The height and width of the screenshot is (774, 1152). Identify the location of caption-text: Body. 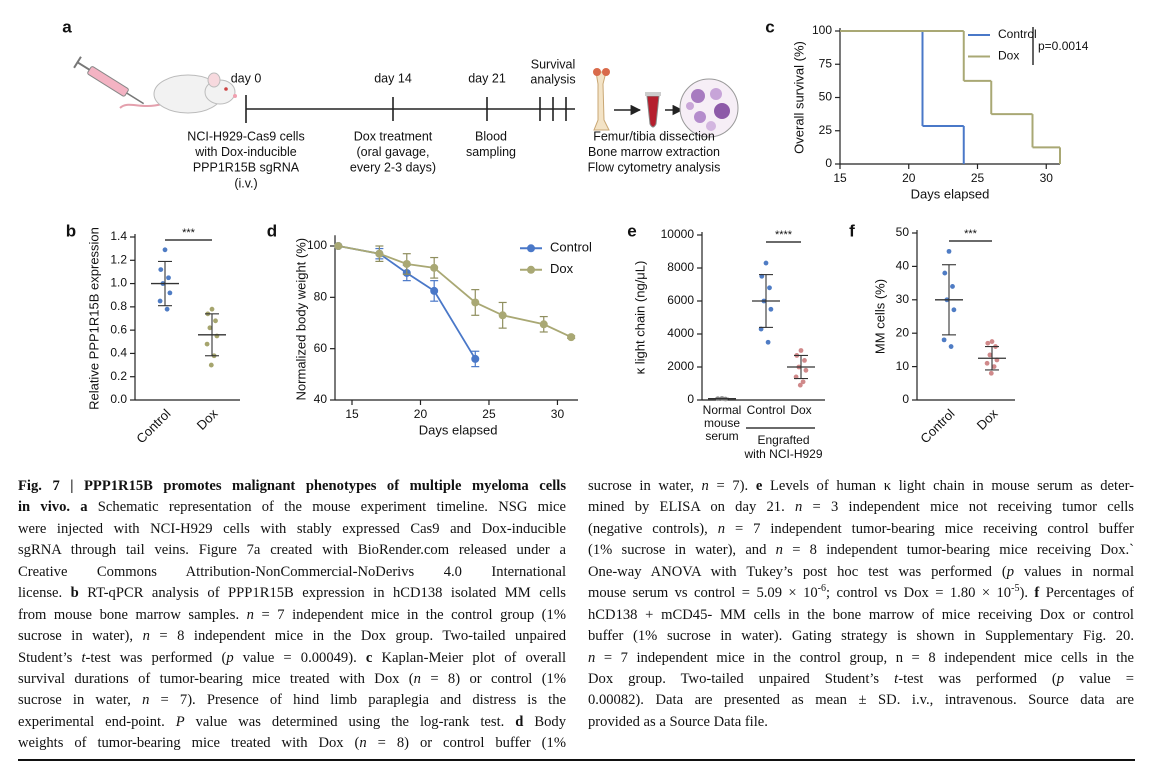
(544, 721).